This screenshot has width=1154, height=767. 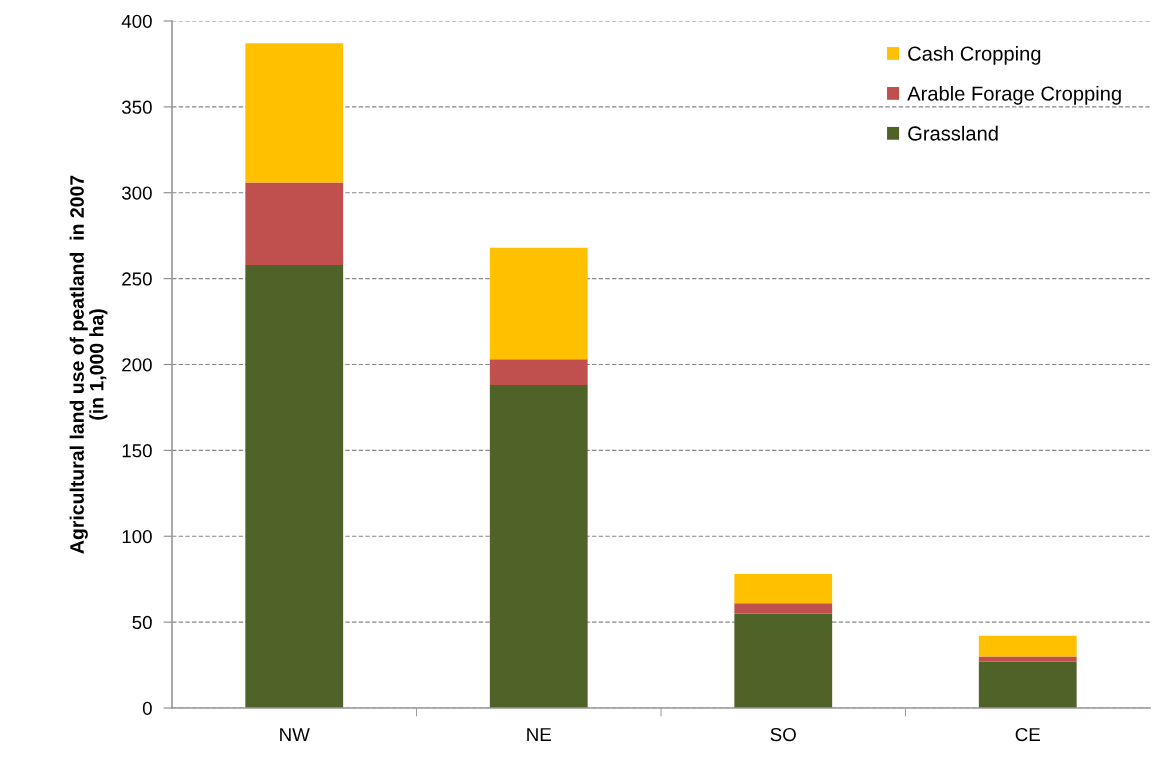 I want to click on y-tick-label: 250, so click(x=137, y=279).